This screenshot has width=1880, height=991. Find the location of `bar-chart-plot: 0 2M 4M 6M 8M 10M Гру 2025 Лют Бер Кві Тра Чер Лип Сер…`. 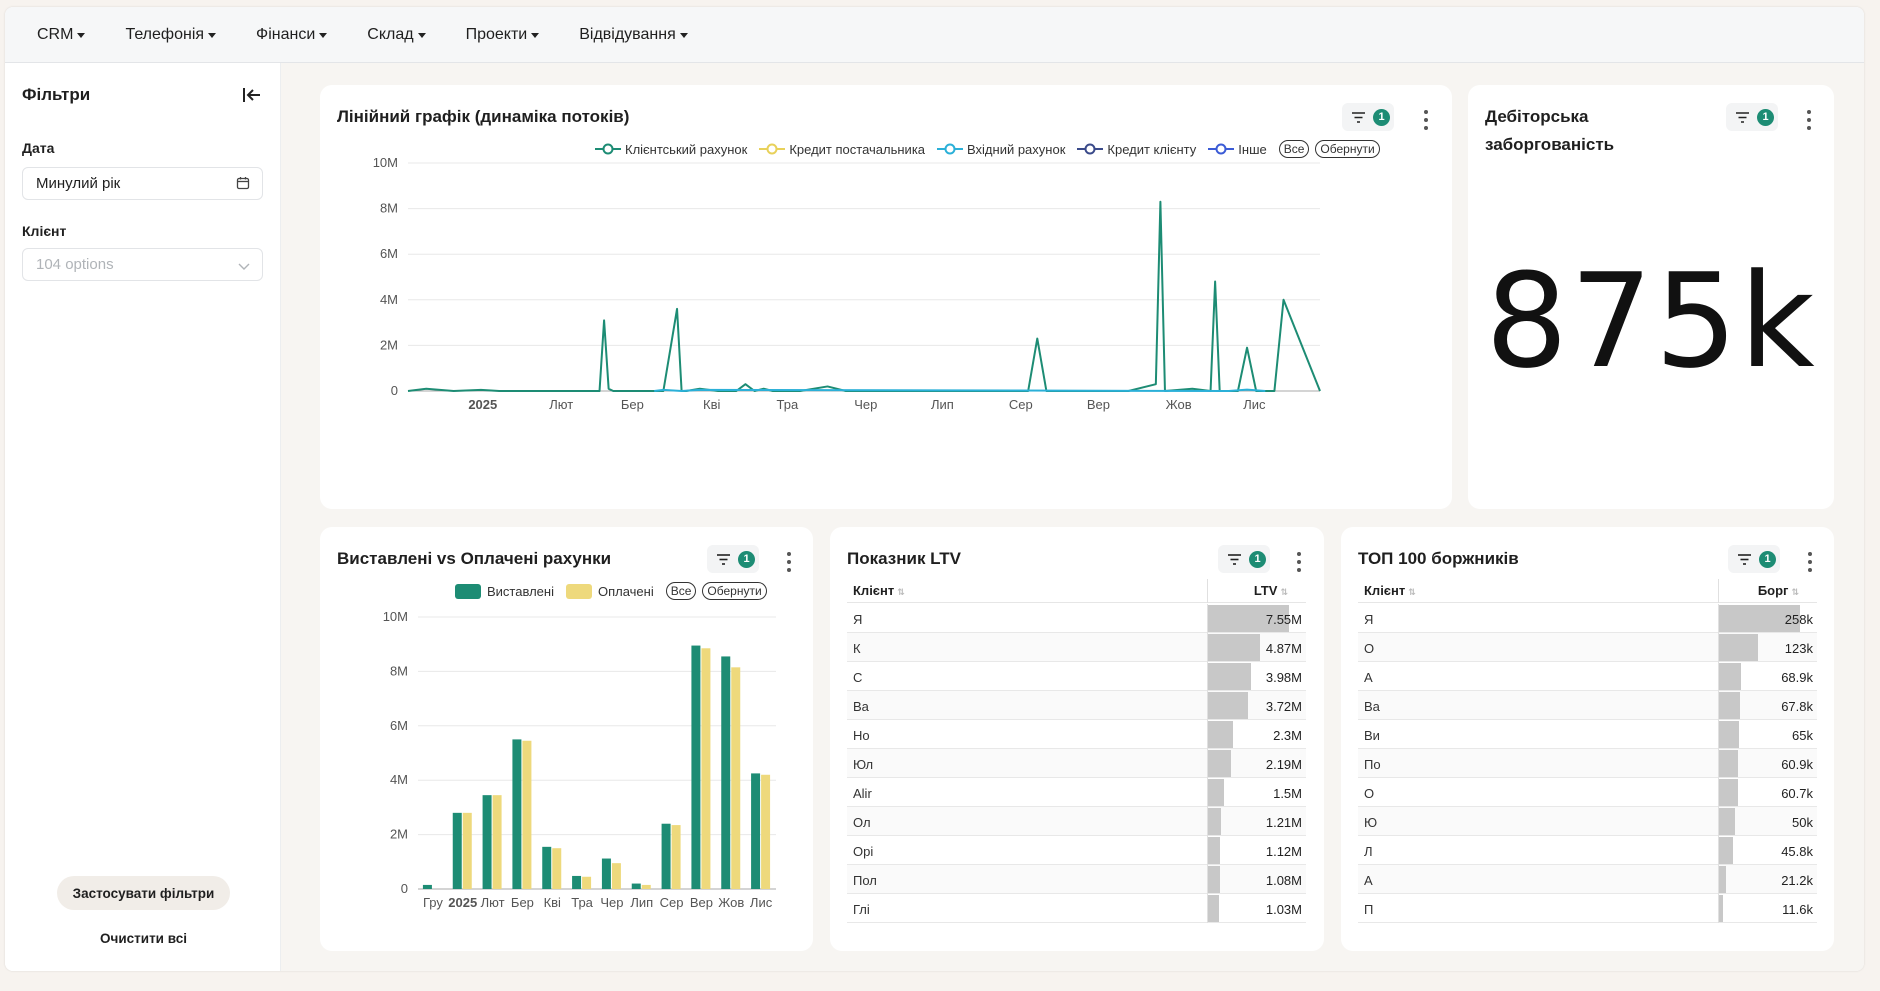

bar-chart-plot: 0 2M 4M 6M 8M 10M Гру 2025 Лют Бер Кві Тра Чер Лип Сер… is located at coordinates (579, 759).